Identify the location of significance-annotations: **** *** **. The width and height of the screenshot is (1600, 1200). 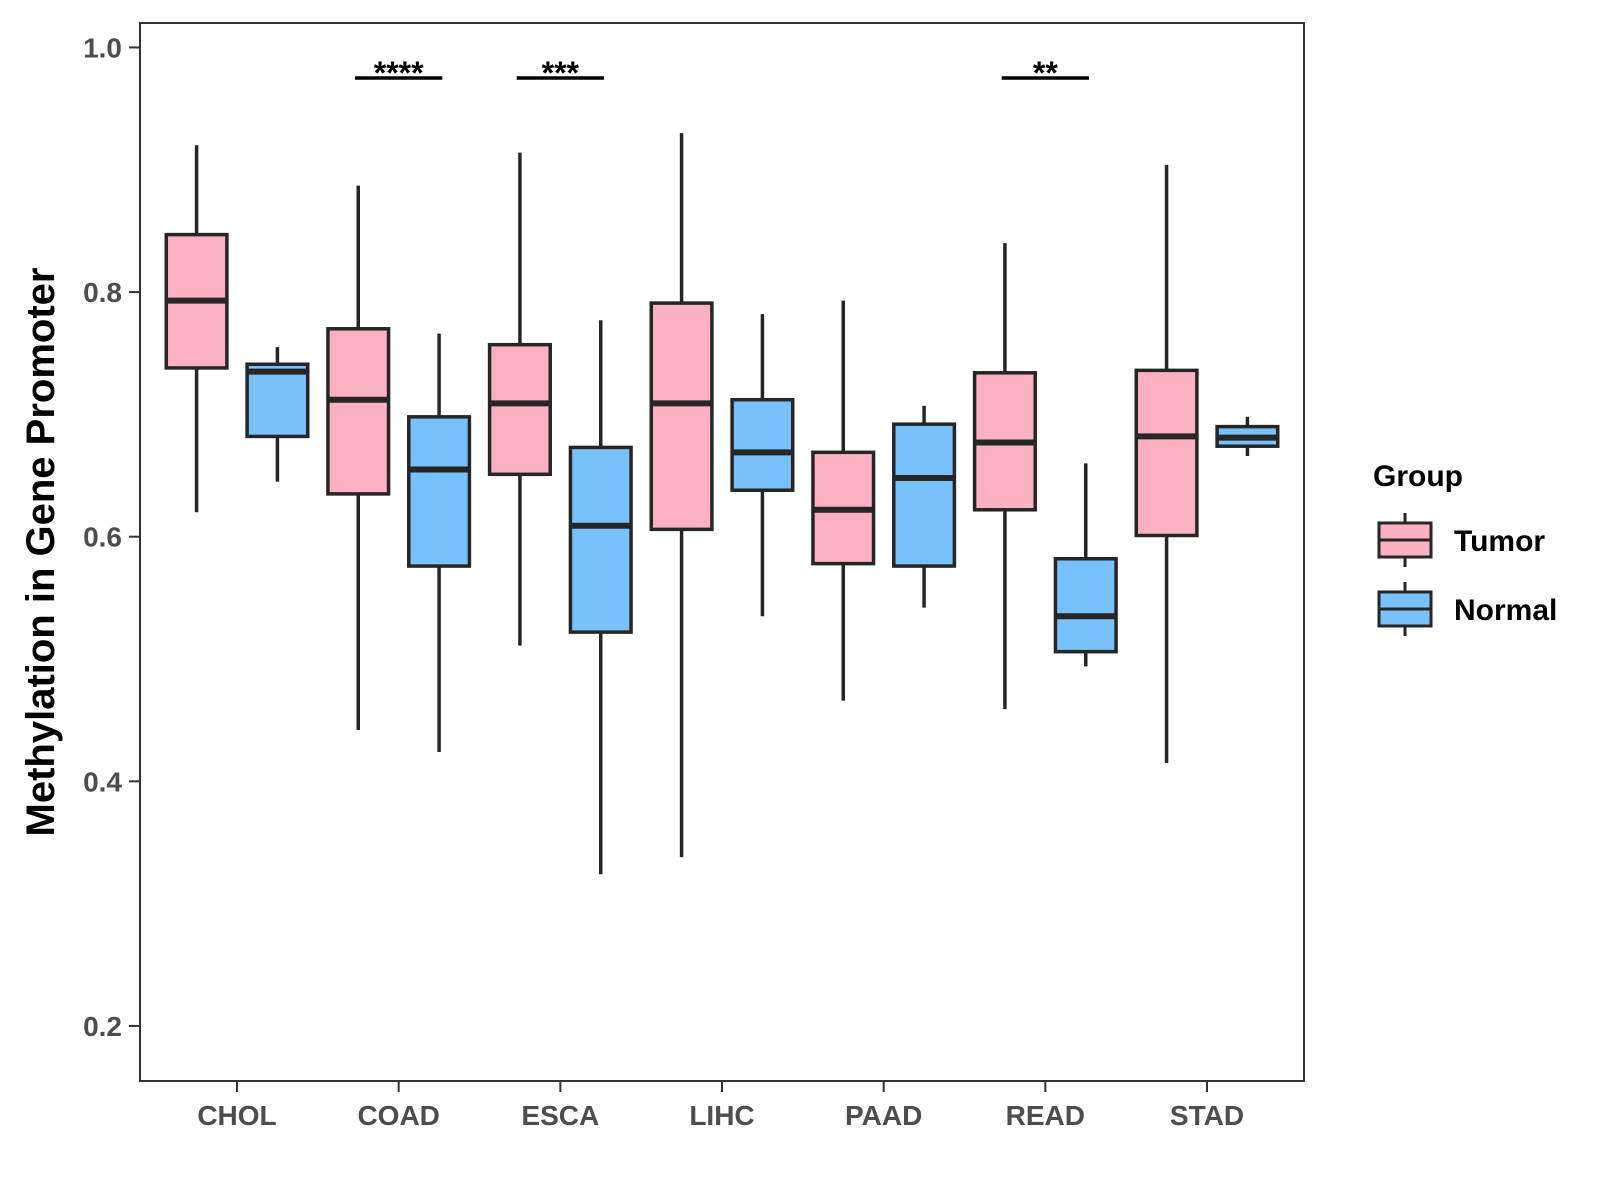
(722, 73).